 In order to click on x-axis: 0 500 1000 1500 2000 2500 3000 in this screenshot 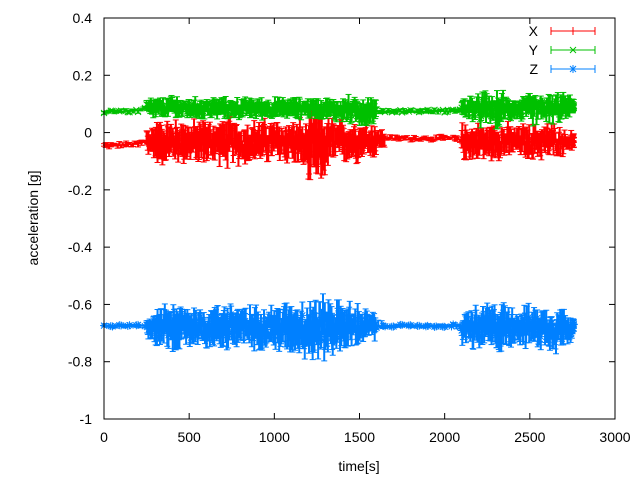, I will do `click(365, 437)`.